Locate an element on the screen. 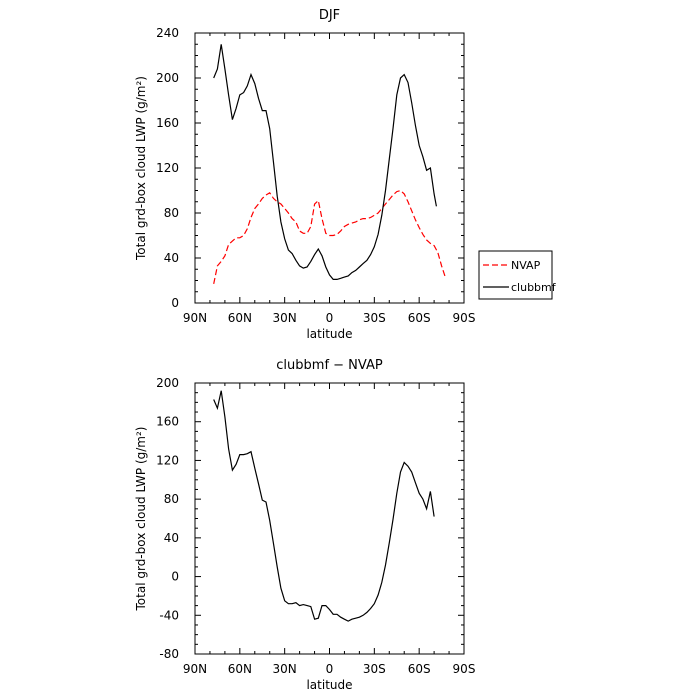 The image size is (700, 700). chart-title: clubbmf − NVAP is located at coordinates (329, 365).